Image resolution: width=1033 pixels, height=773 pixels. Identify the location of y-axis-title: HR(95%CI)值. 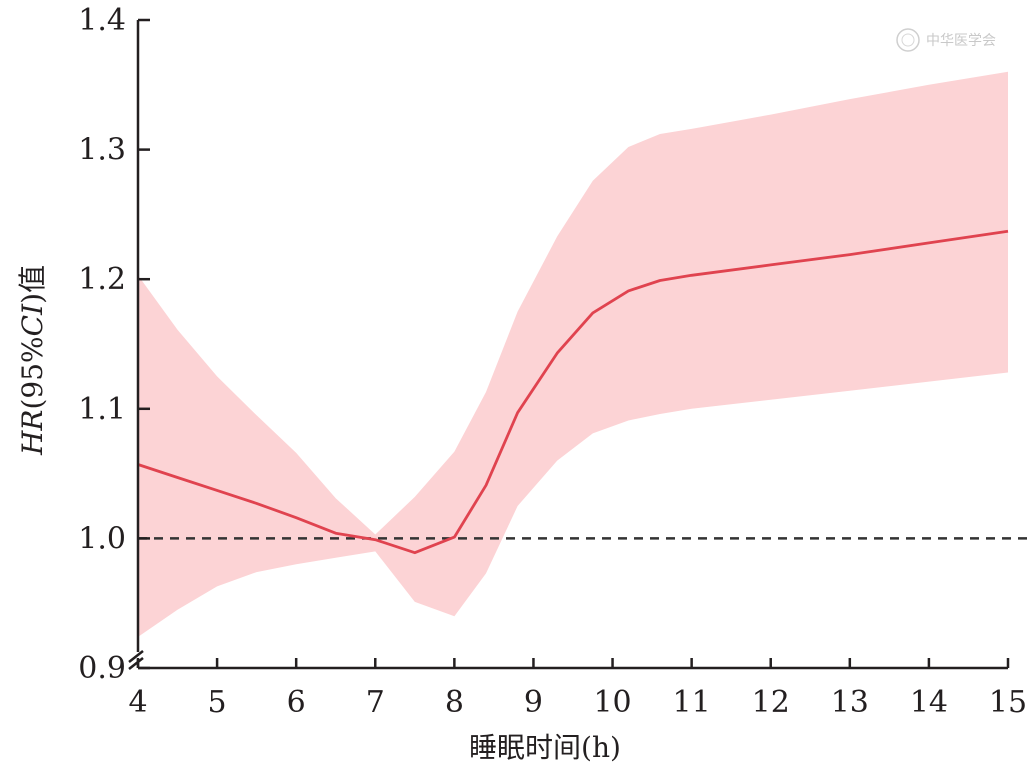
(32, 360).